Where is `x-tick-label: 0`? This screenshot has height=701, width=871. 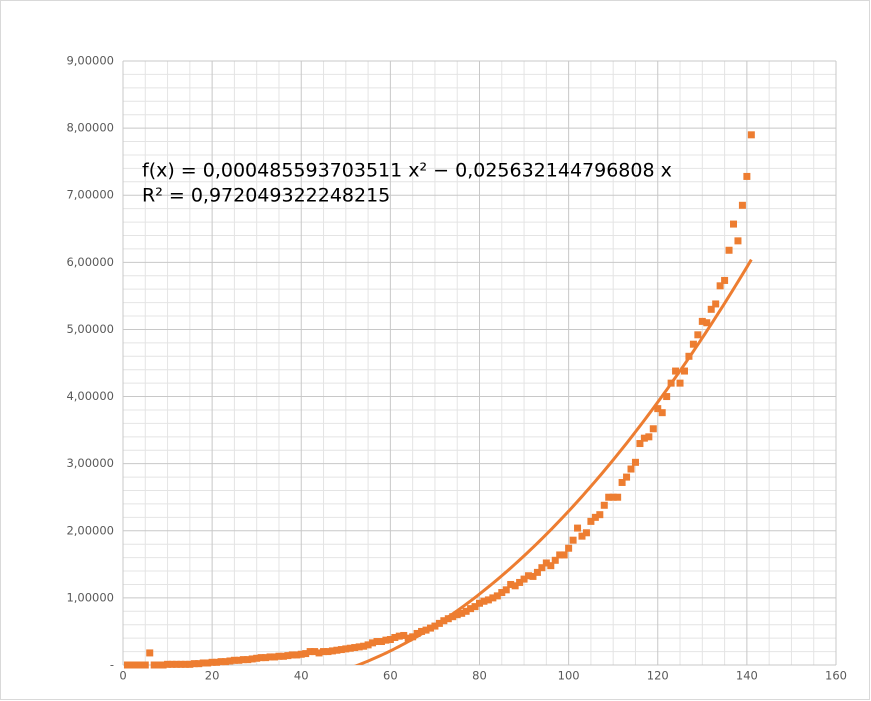
x-tick-label: 0 is located at coordinates (122, 676).